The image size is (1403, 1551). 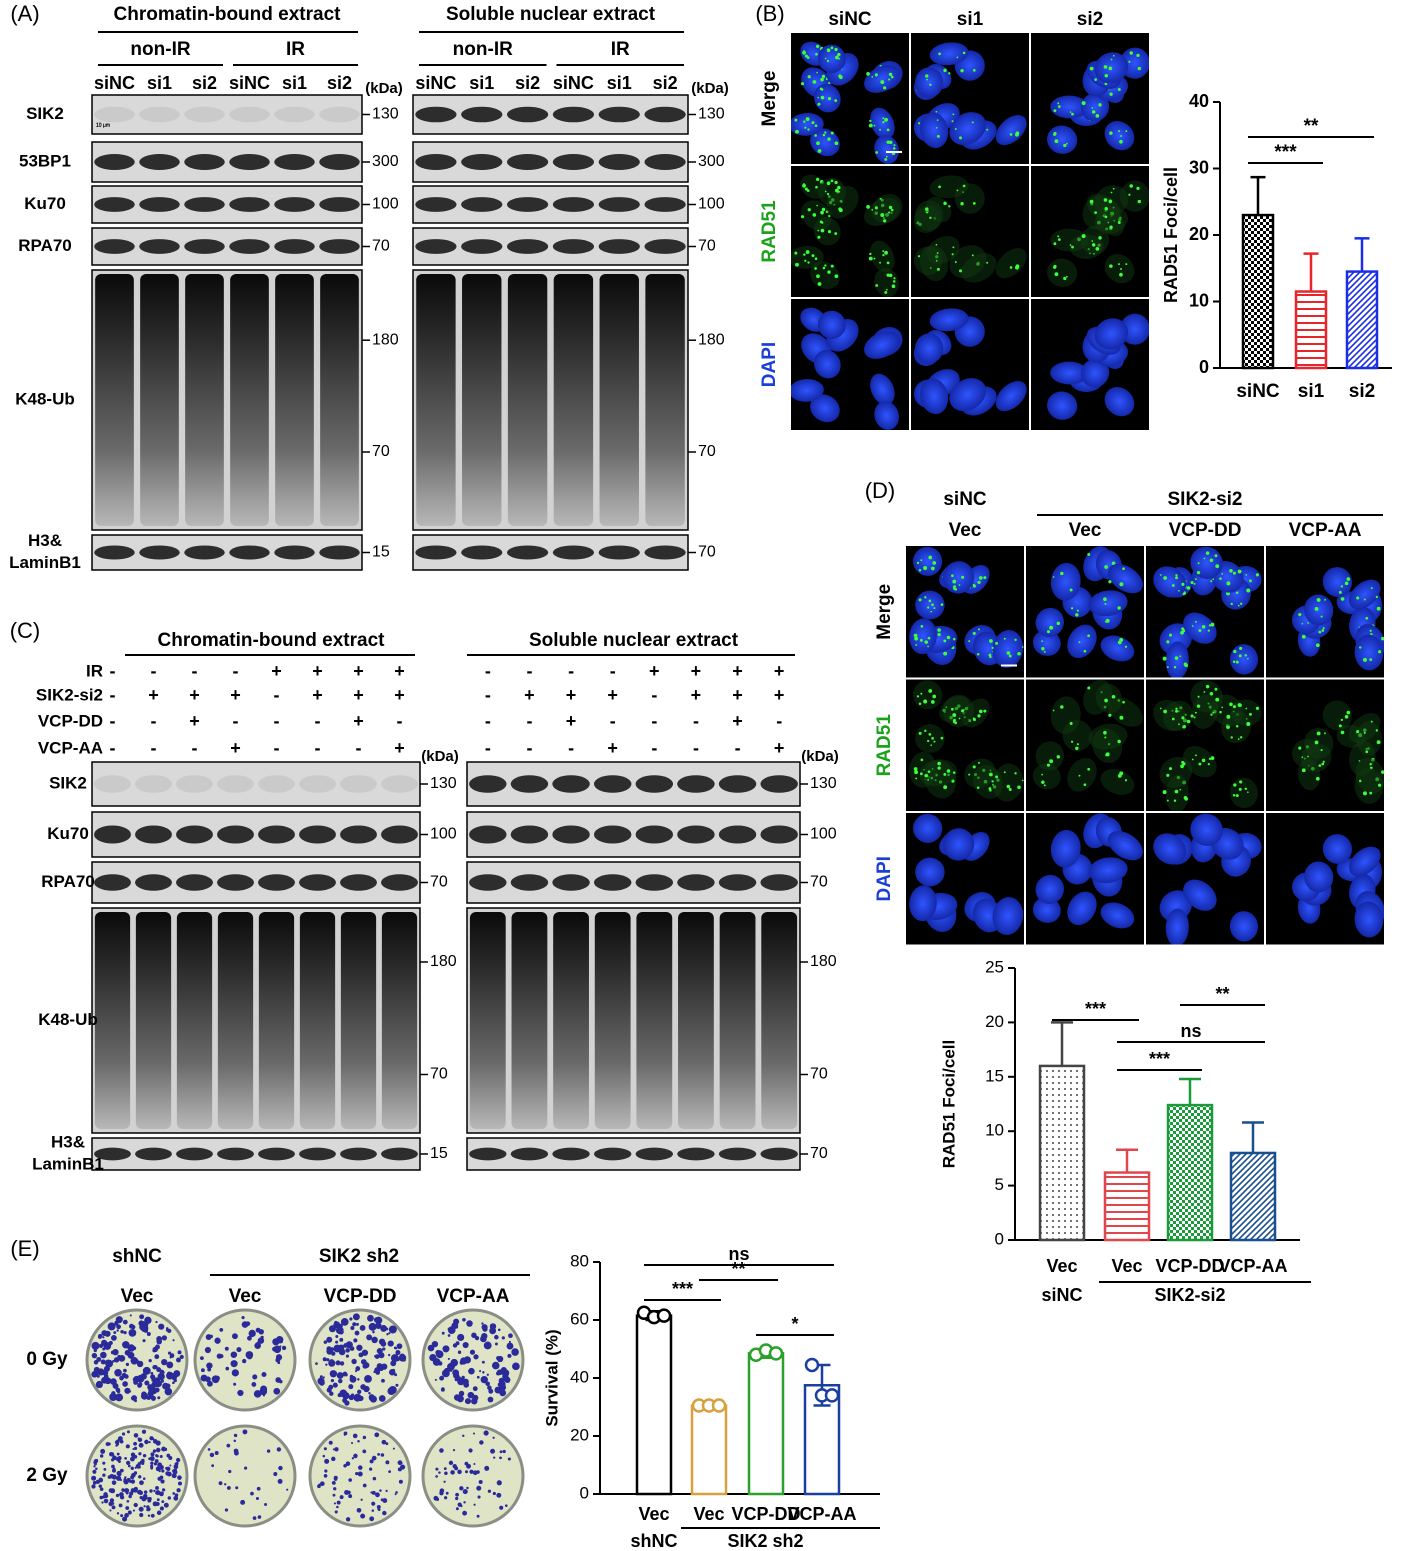 What do you see at coordinates (738, 1269) in the screenshot?
I see `significance-label: **` at bounding box center [738, 1269].